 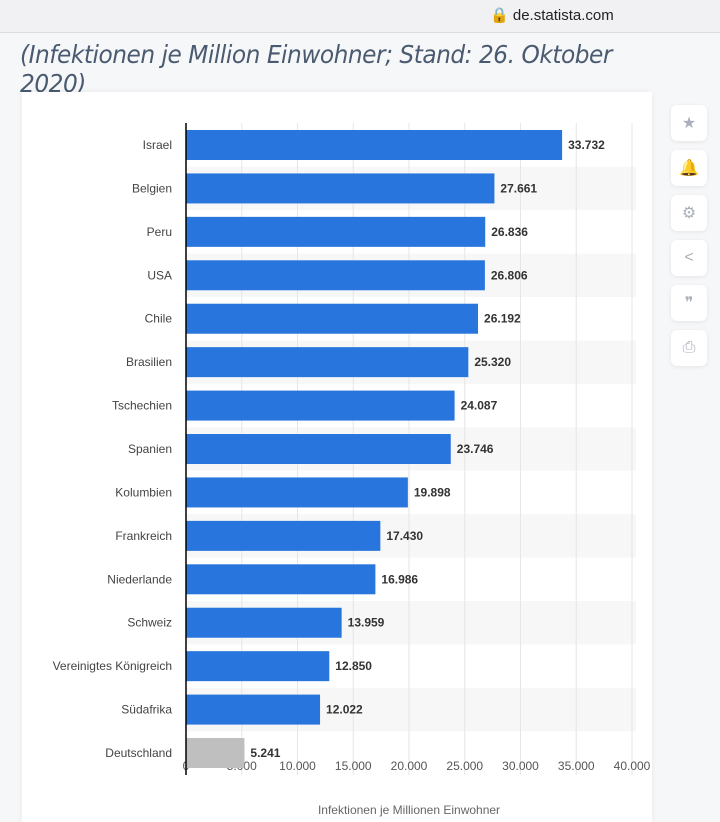 What do you see at coordinates (159, 275) in the screenshot?
I see `category-label: USA` at bounding box center [159, 275].